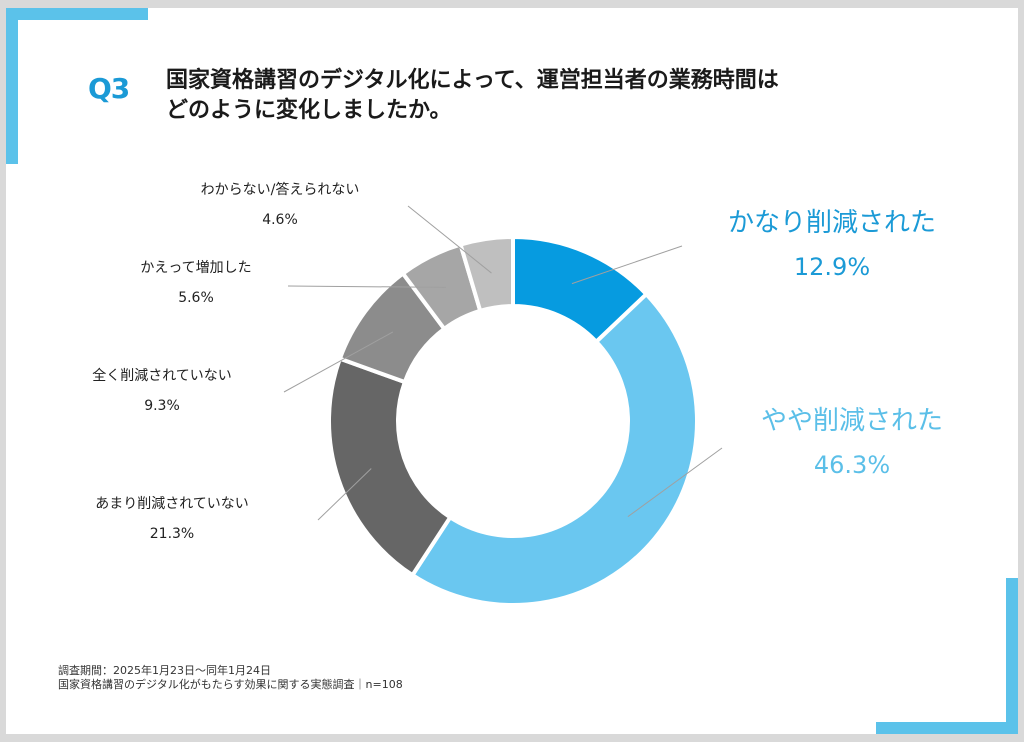 The image size is (1024, 742). Describe the element at coordinates (280, 205) in the screenshot. I see `label-slice-5: わからない/答えられない 4.6%` at that location.